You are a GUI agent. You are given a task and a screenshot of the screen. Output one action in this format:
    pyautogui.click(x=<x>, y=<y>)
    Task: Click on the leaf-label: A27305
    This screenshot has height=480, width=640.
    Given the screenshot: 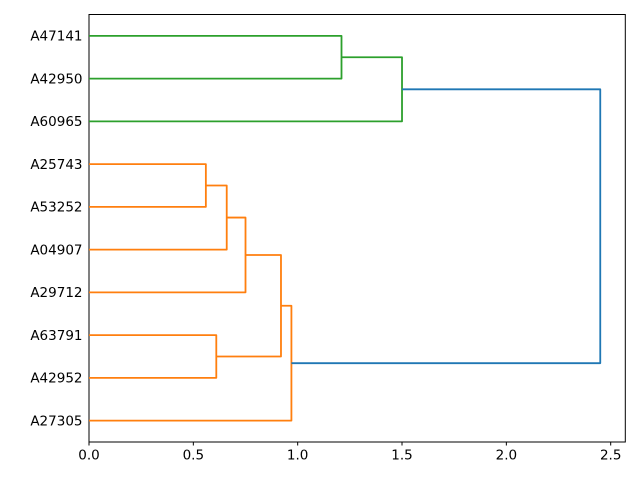 What is the action you would take?
    pyautogui.click(x=56, y=421)
    